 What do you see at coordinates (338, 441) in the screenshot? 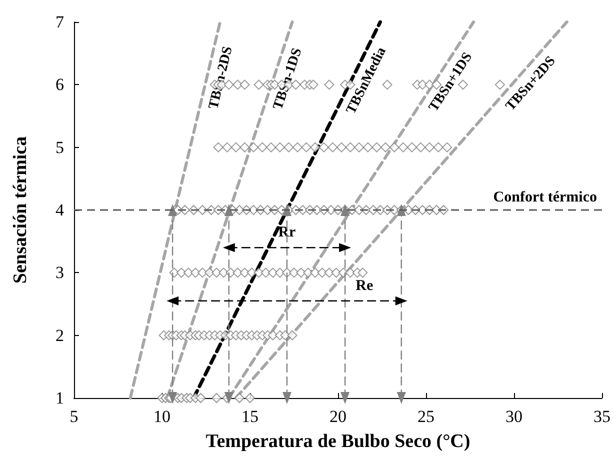
I see `x-axis-title: Temperatura de Bulbo Seco (°C)` at bounding box center [338, 441].